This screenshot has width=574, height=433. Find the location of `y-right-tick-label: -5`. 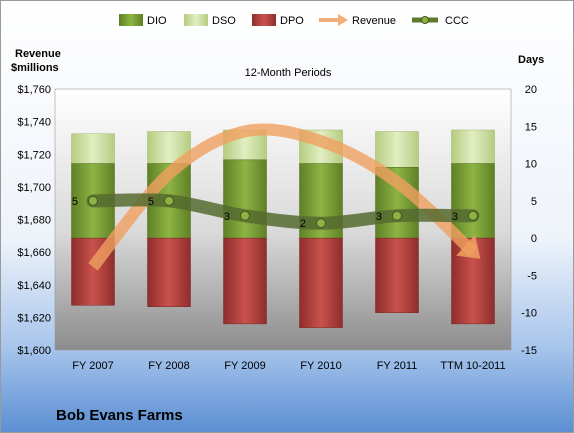

y-right-tick-label: -5 is located at coordinates (532, 276).